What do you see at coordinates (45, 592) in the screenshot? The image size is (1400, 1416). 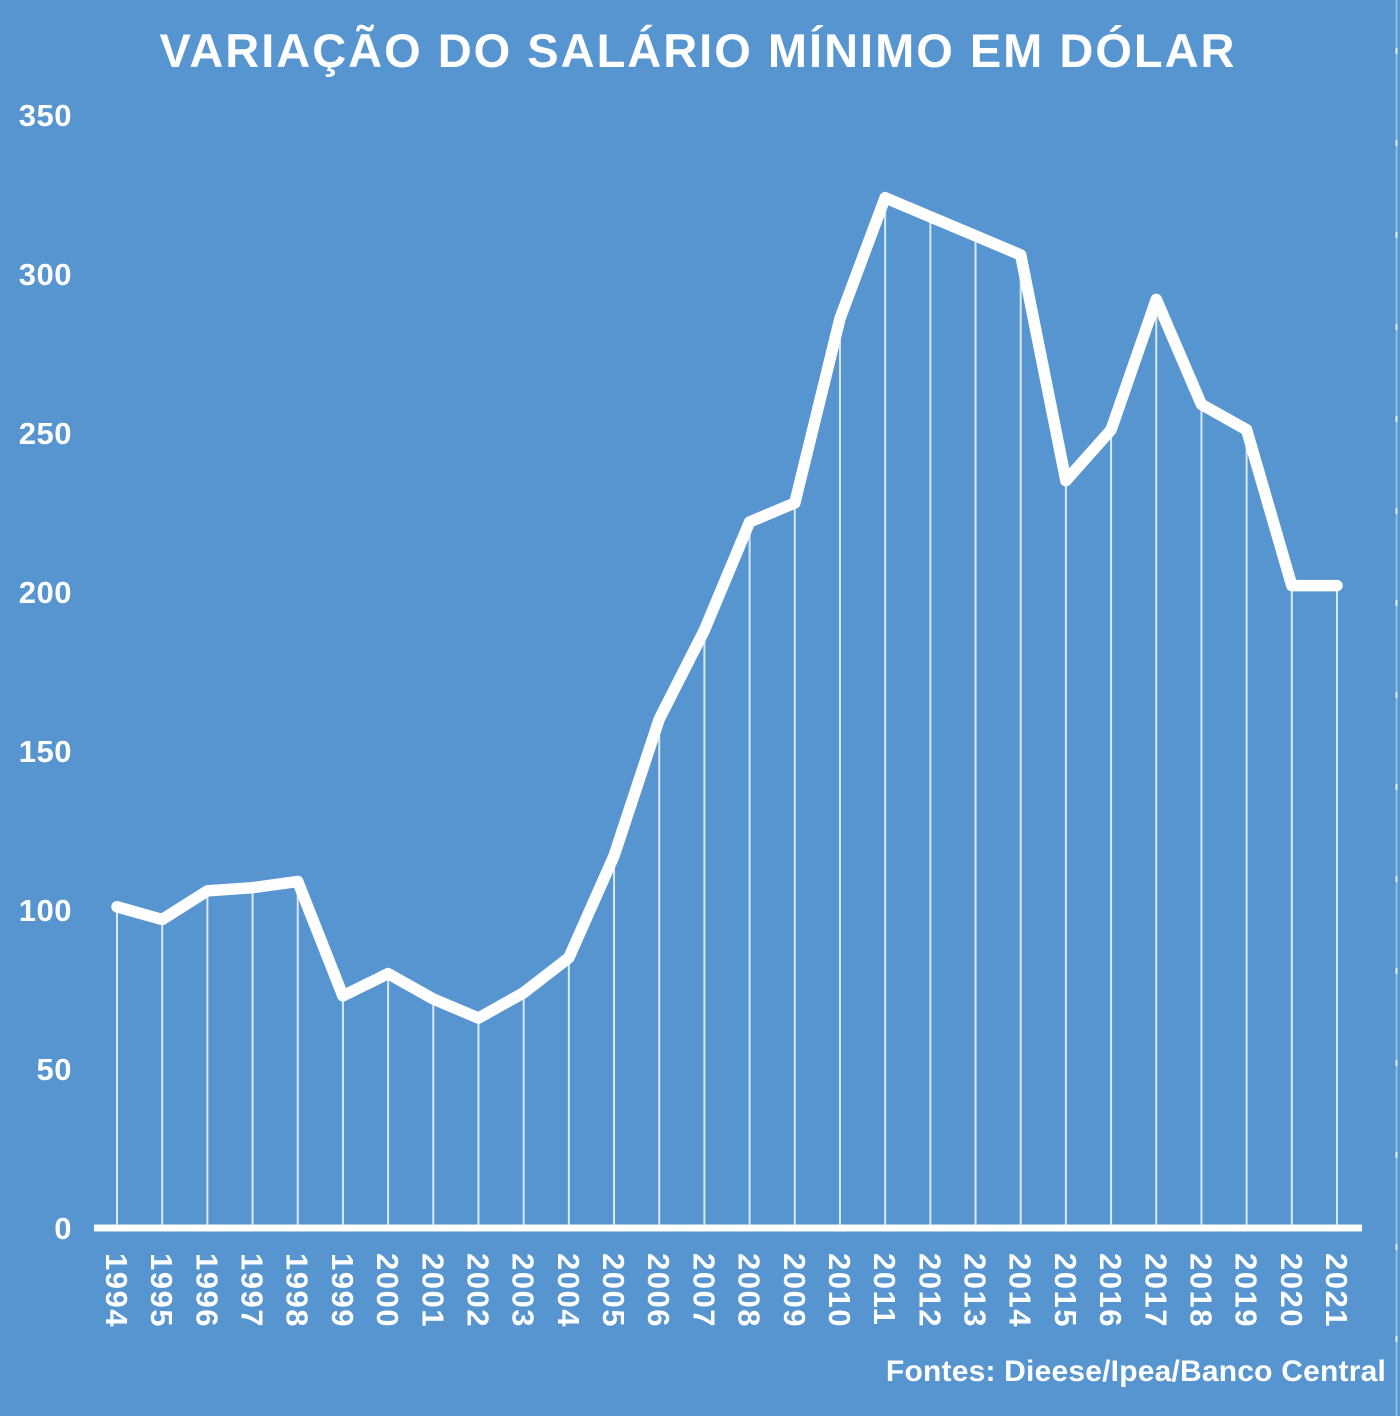 I see `y-axis-label-200: 200` at bounding box center [45, 592].